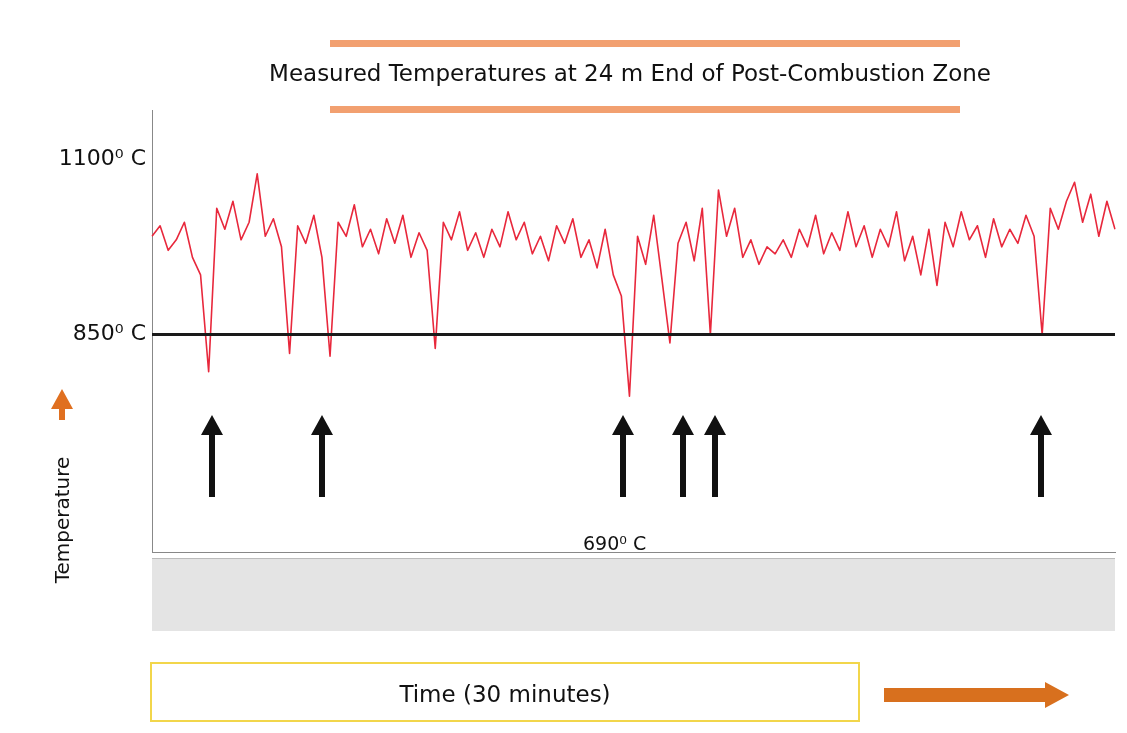 The height and width of the screenshot is (733, 1127). I want to click on y-tick-label: 850⁰ C, so click(109, 333).